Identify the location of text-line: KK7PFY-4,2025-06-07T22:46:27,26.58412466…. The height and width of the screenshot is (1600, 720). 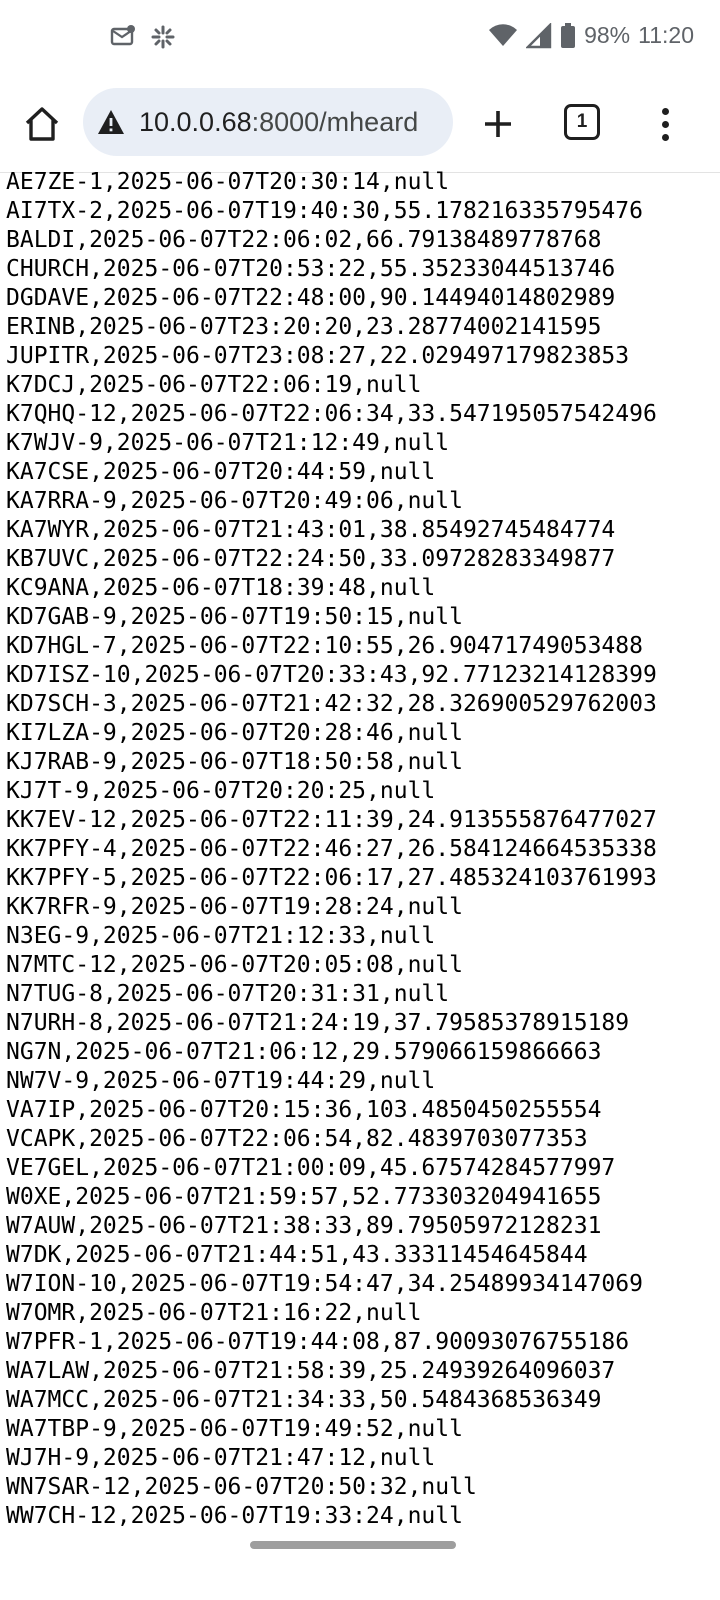
(331, 849).